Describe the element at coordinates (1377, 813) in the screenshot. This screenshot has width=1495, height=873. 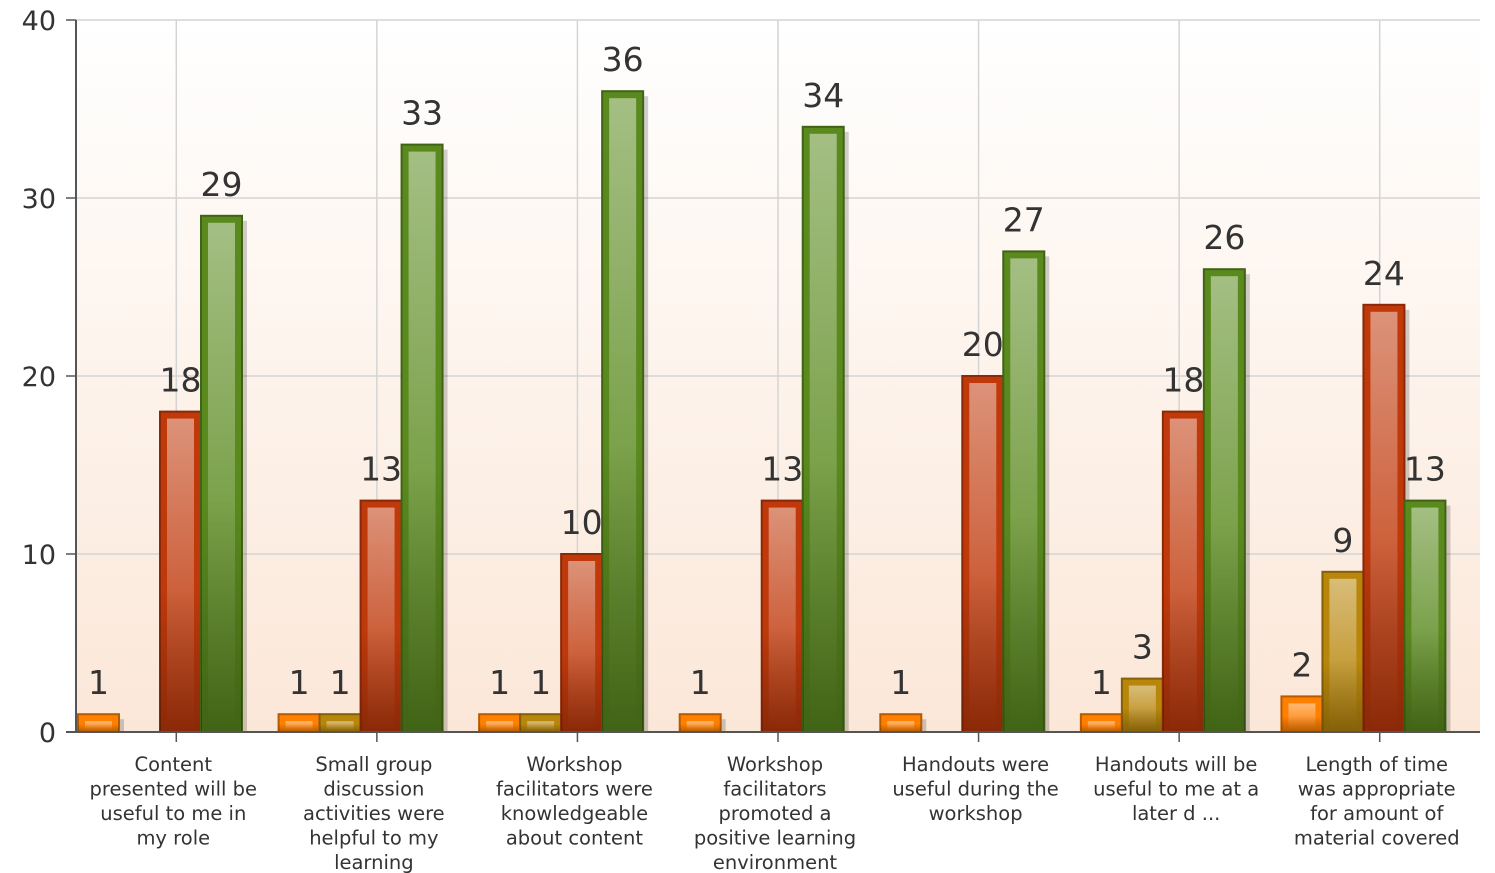
I see `category-label-line: for amount of` at that location.